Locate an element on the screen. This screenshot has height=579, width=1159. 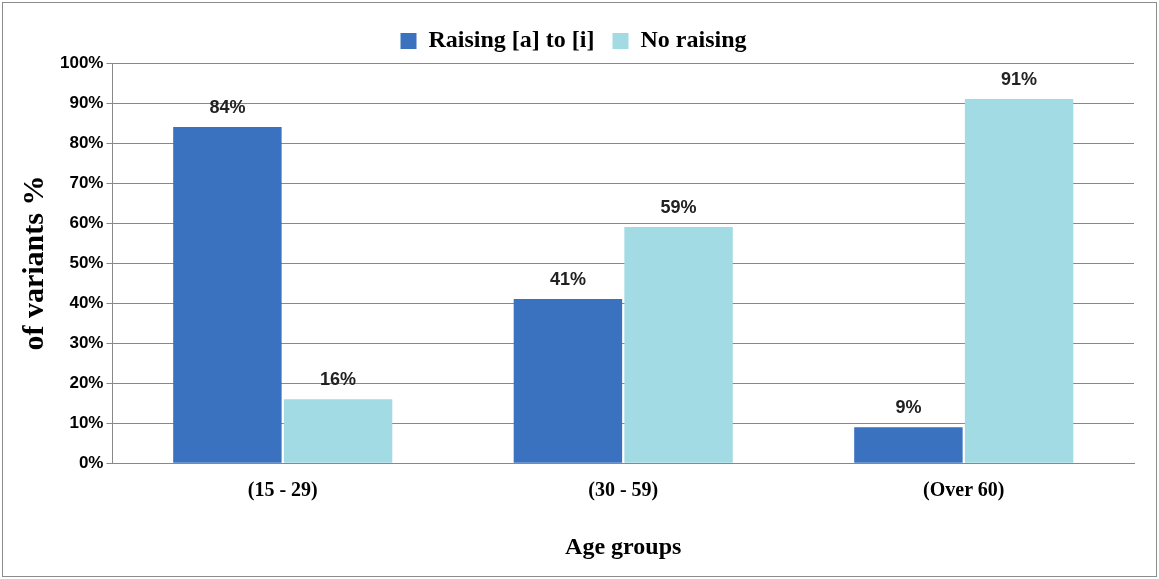
data-label: 91% is located at coordinates (1019, 78).